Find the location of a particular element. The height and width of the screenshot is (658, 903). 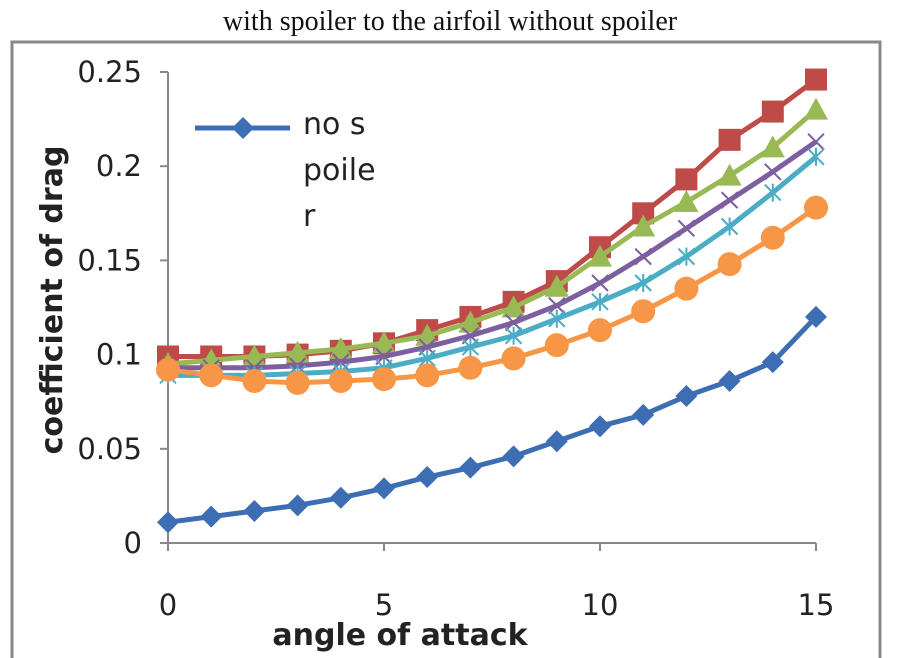

x-tick-label: 10 is located at coordinates (600, 605).